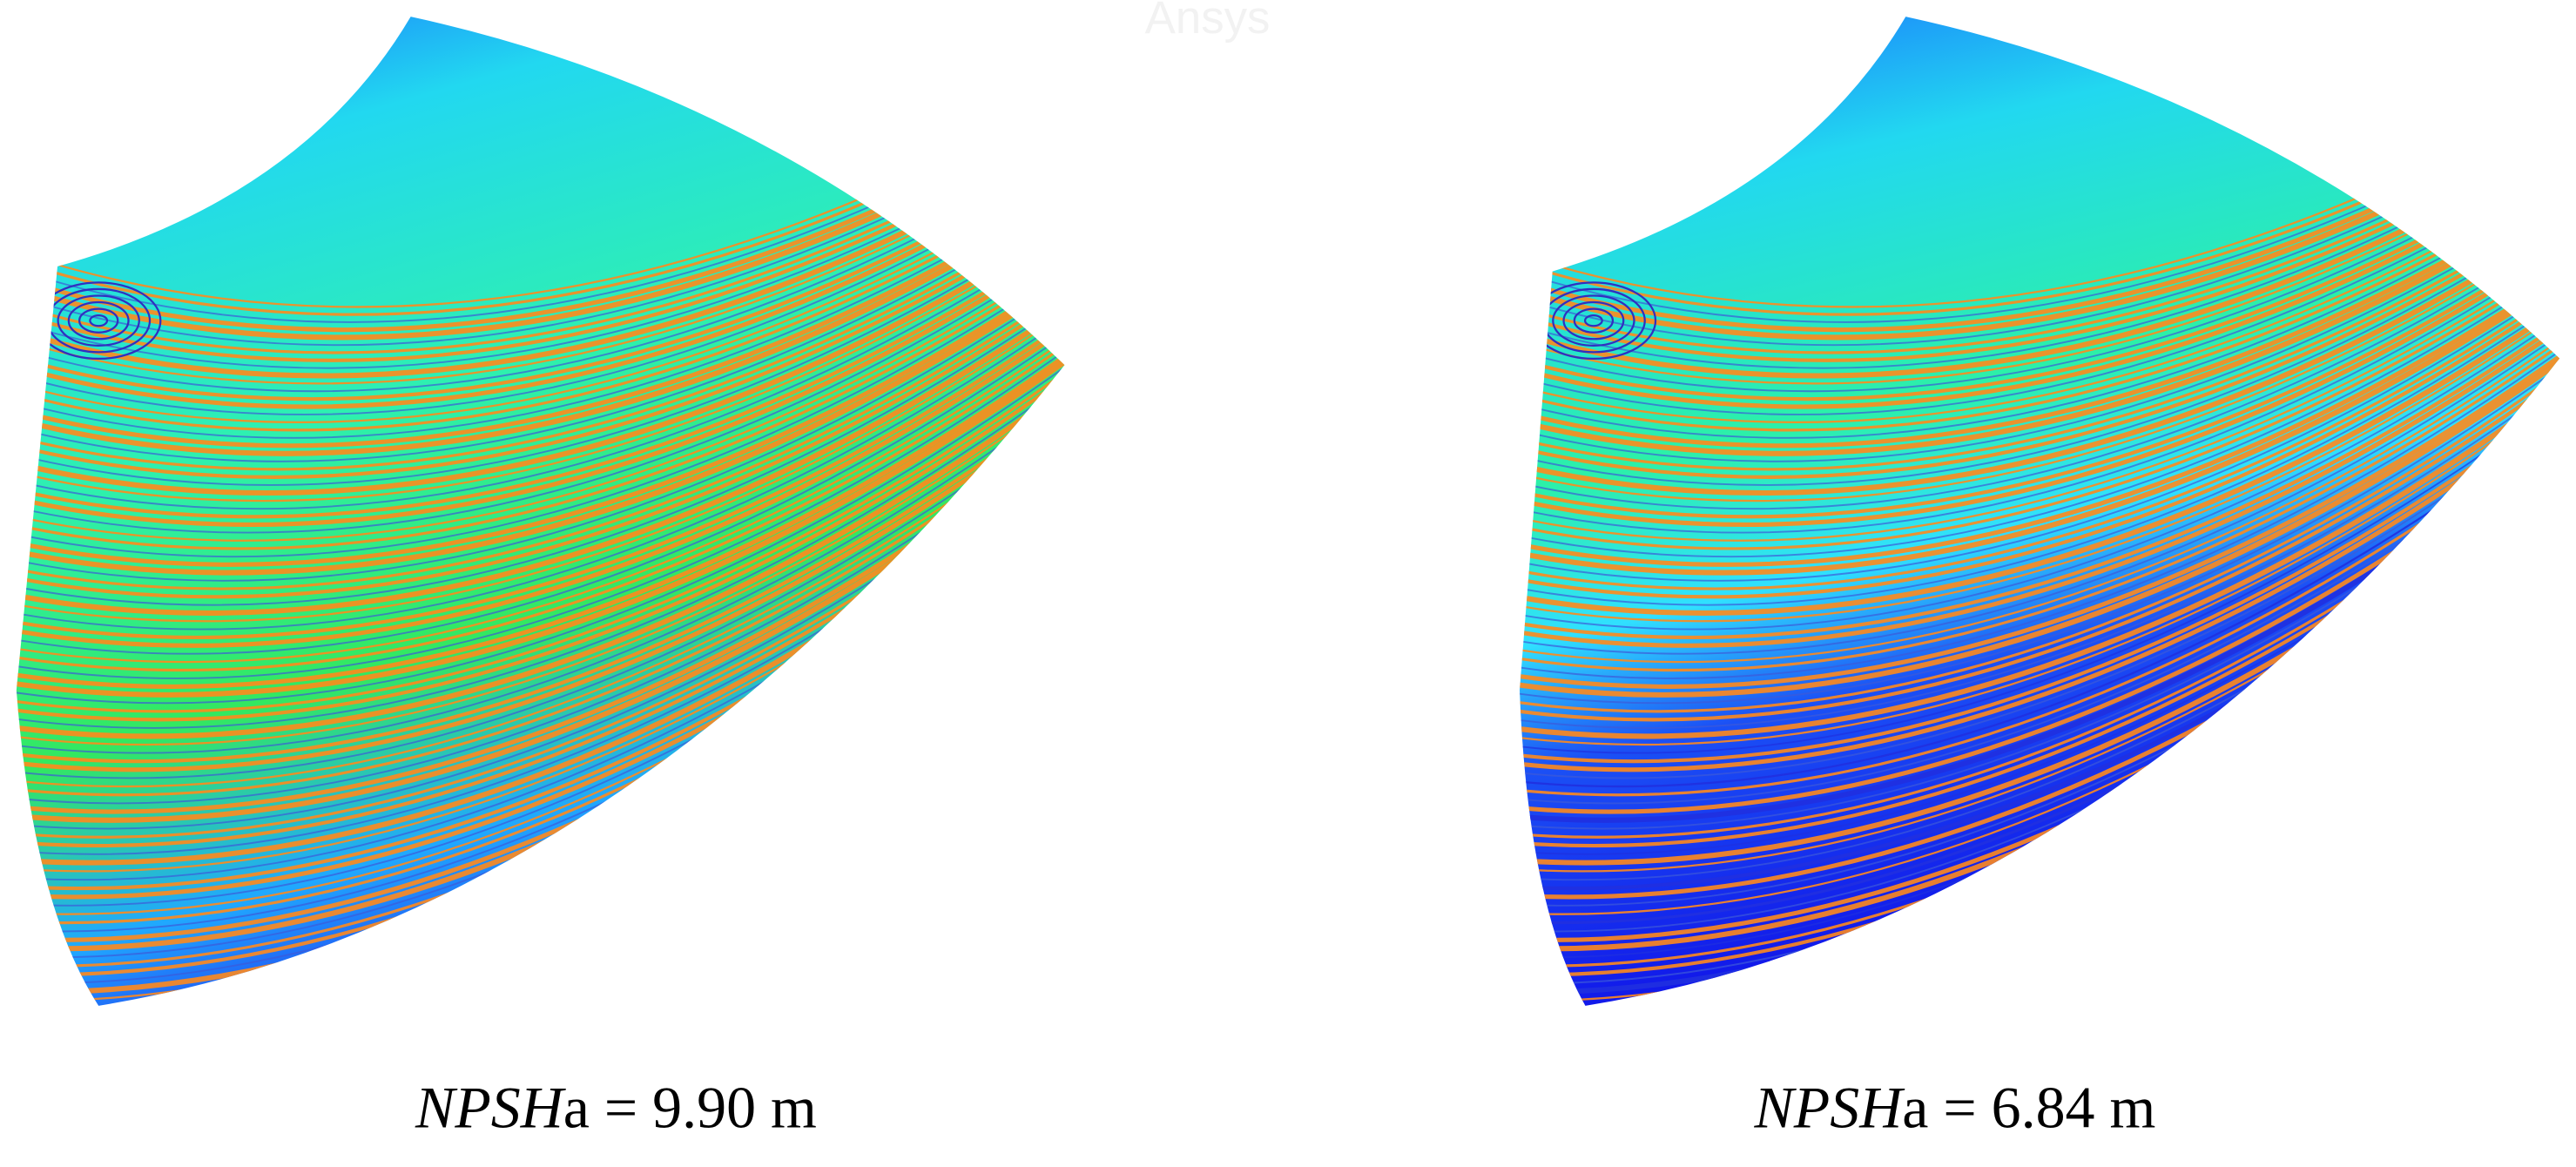 This screenshot has height=1167, width=2576. I want to click on caption: NPSHa = 6.84 m, so click(1955, 1107).